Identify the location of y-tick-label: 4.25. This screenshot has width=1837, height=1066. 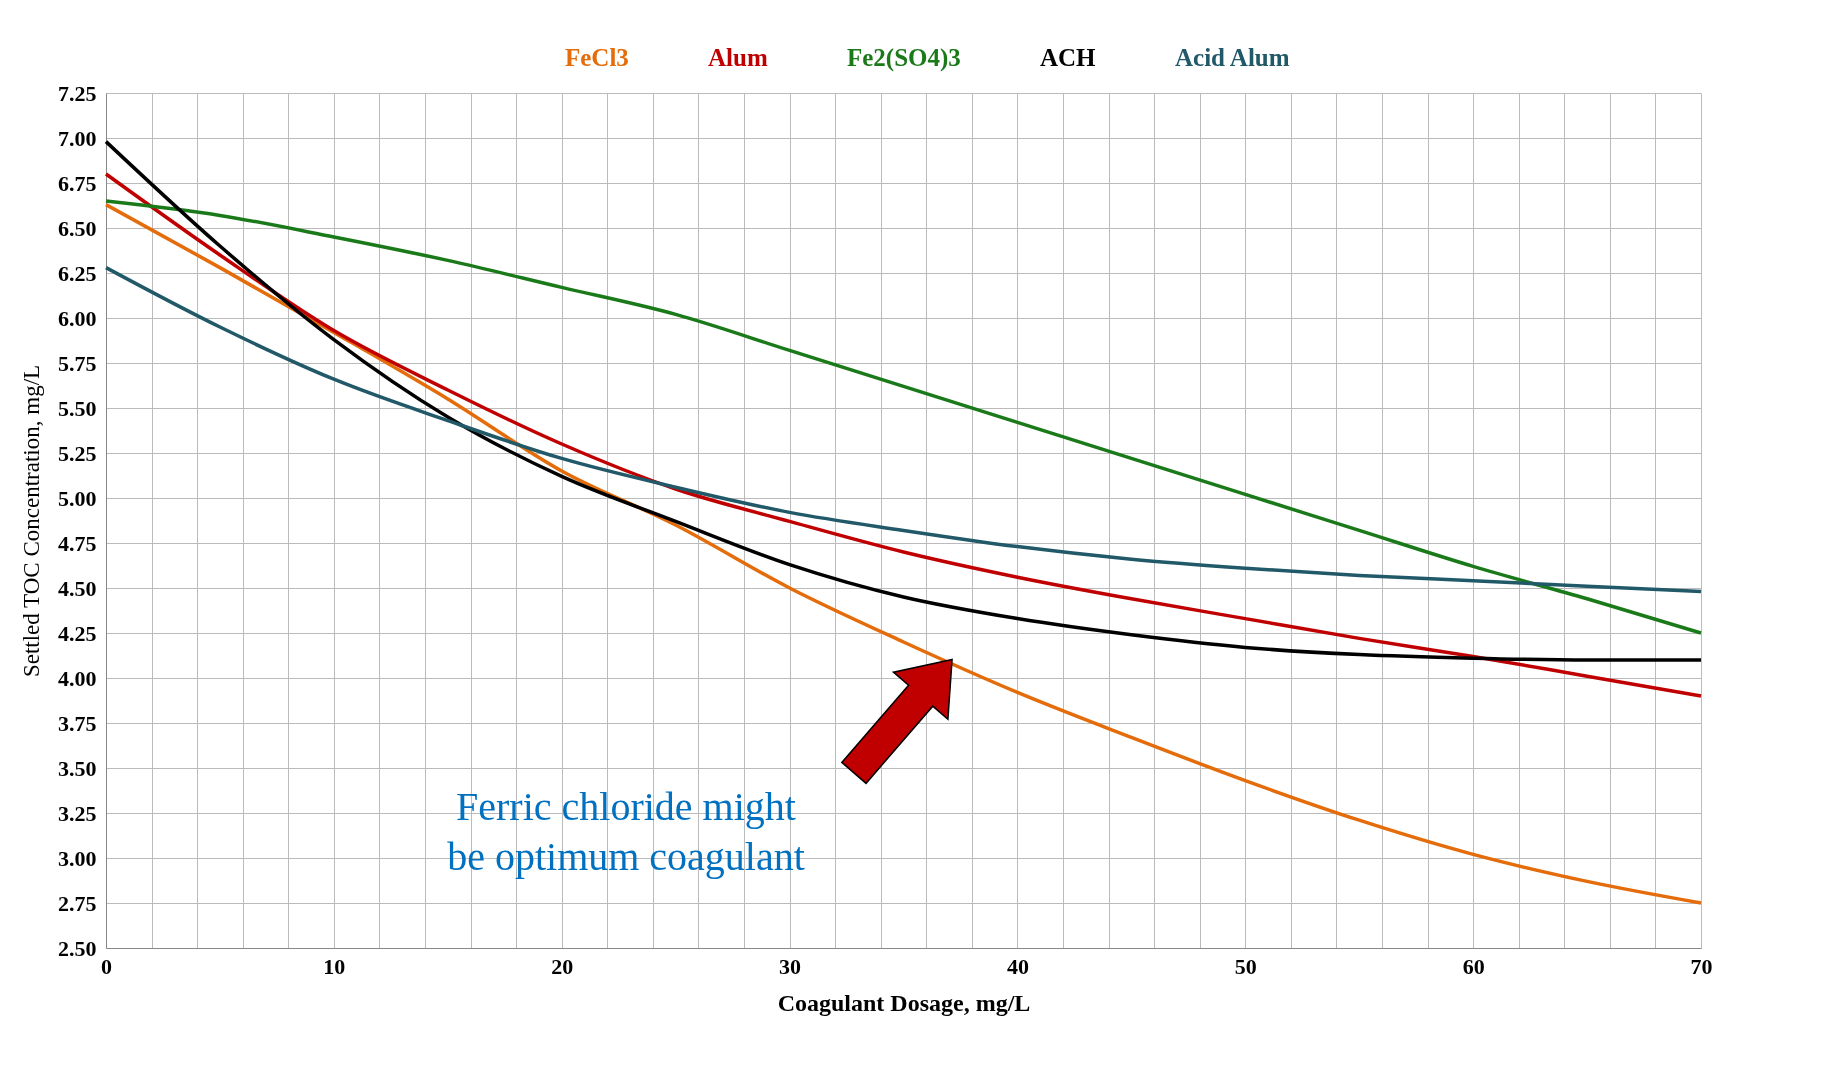
(77, 633).